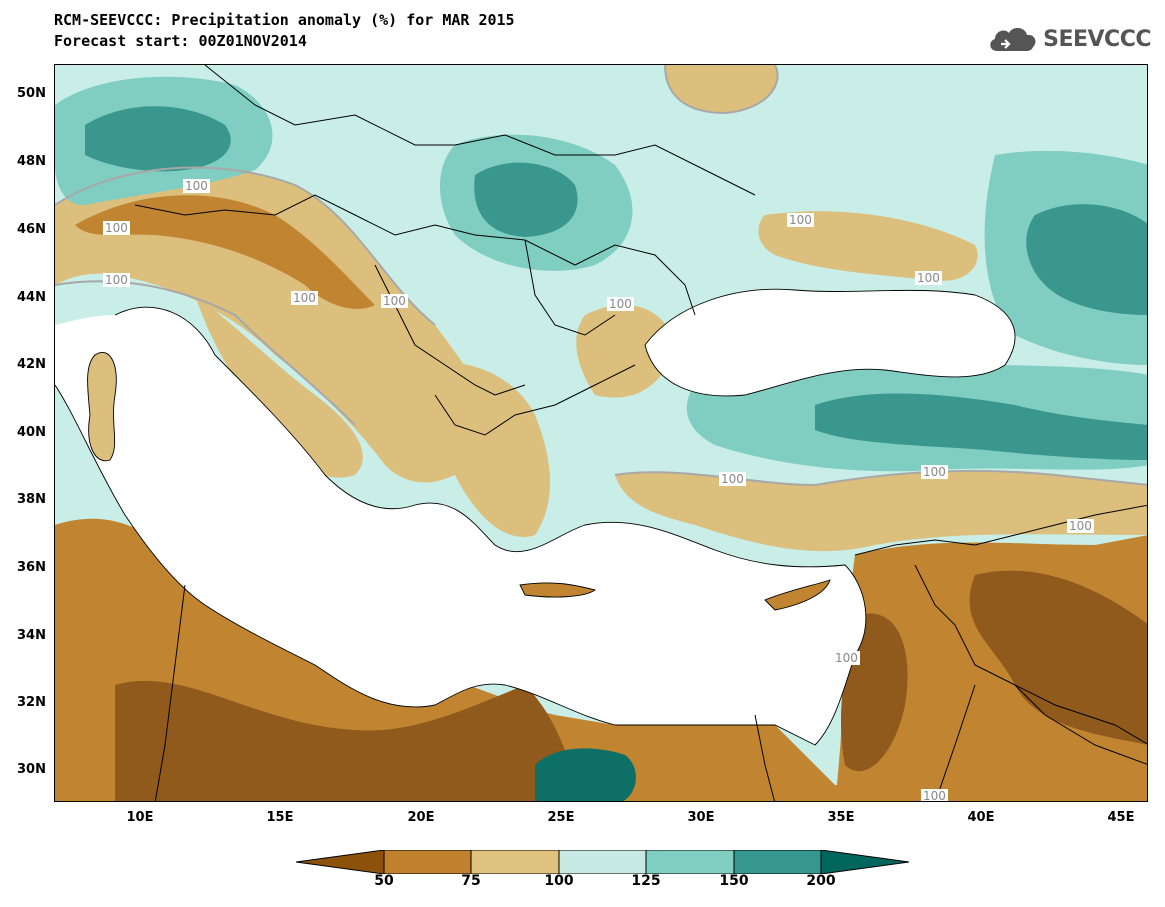 The height and width of the screenshot is (907, 1165). I want to click on logo-text: SEEVCCC, so click(1097, 39).